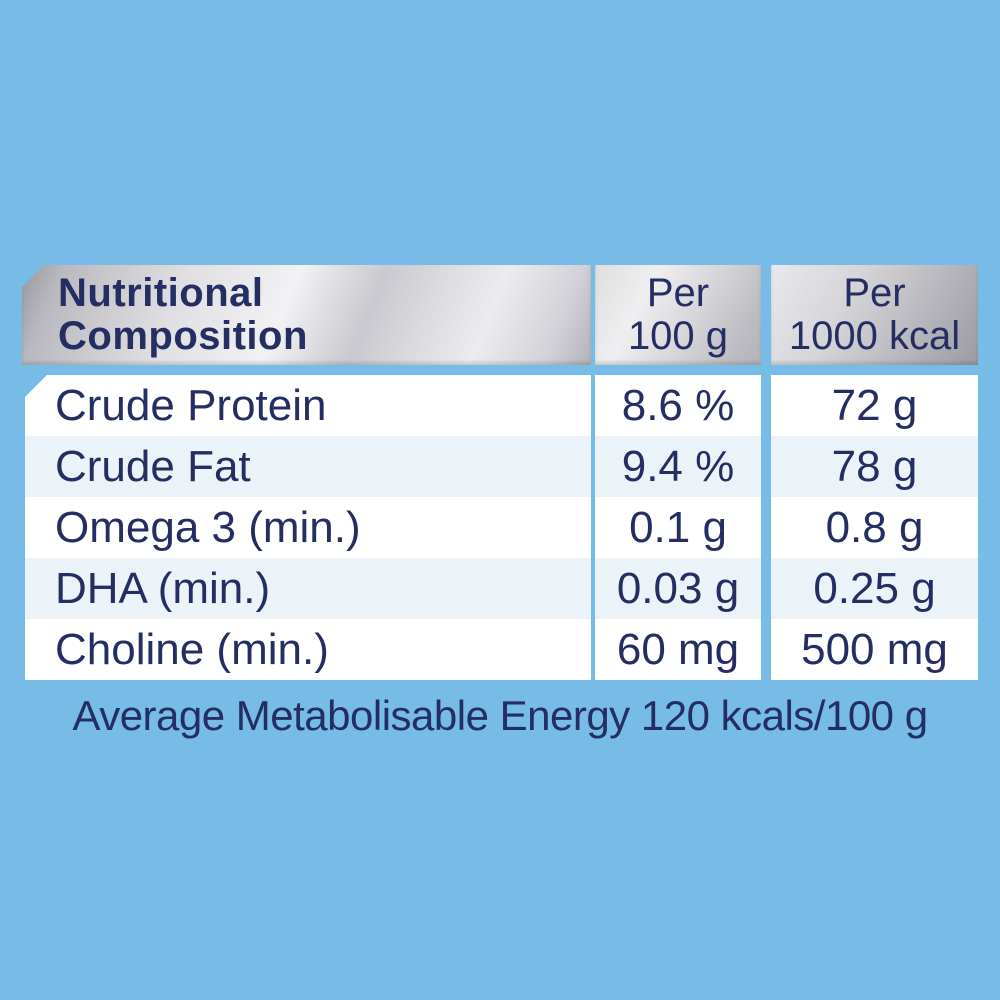 The width and height of the screenshot is (1000, 1000). I want to click on table-row: Crude Protein 8.6 % 72 g, so click(500, 405).